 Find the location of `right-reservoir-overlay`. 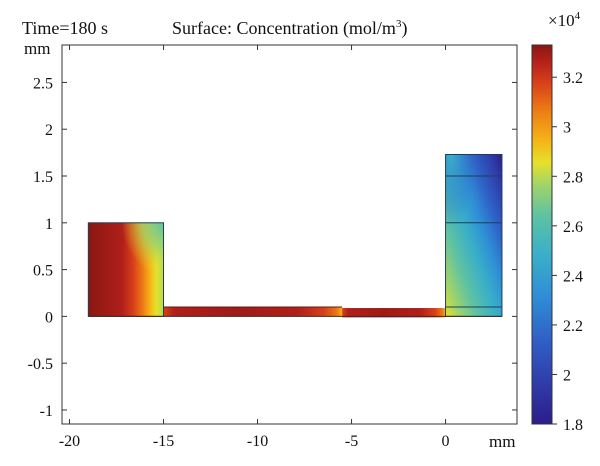

right-reservoir-overlay is located at coordinates (473, 235).